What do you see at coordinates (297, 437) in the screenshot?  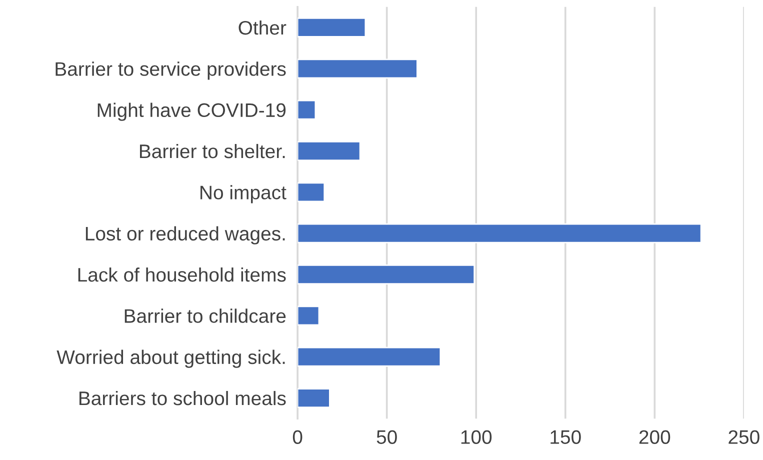 I see `x-tick-label: 0` at bounding box center [297, 437].